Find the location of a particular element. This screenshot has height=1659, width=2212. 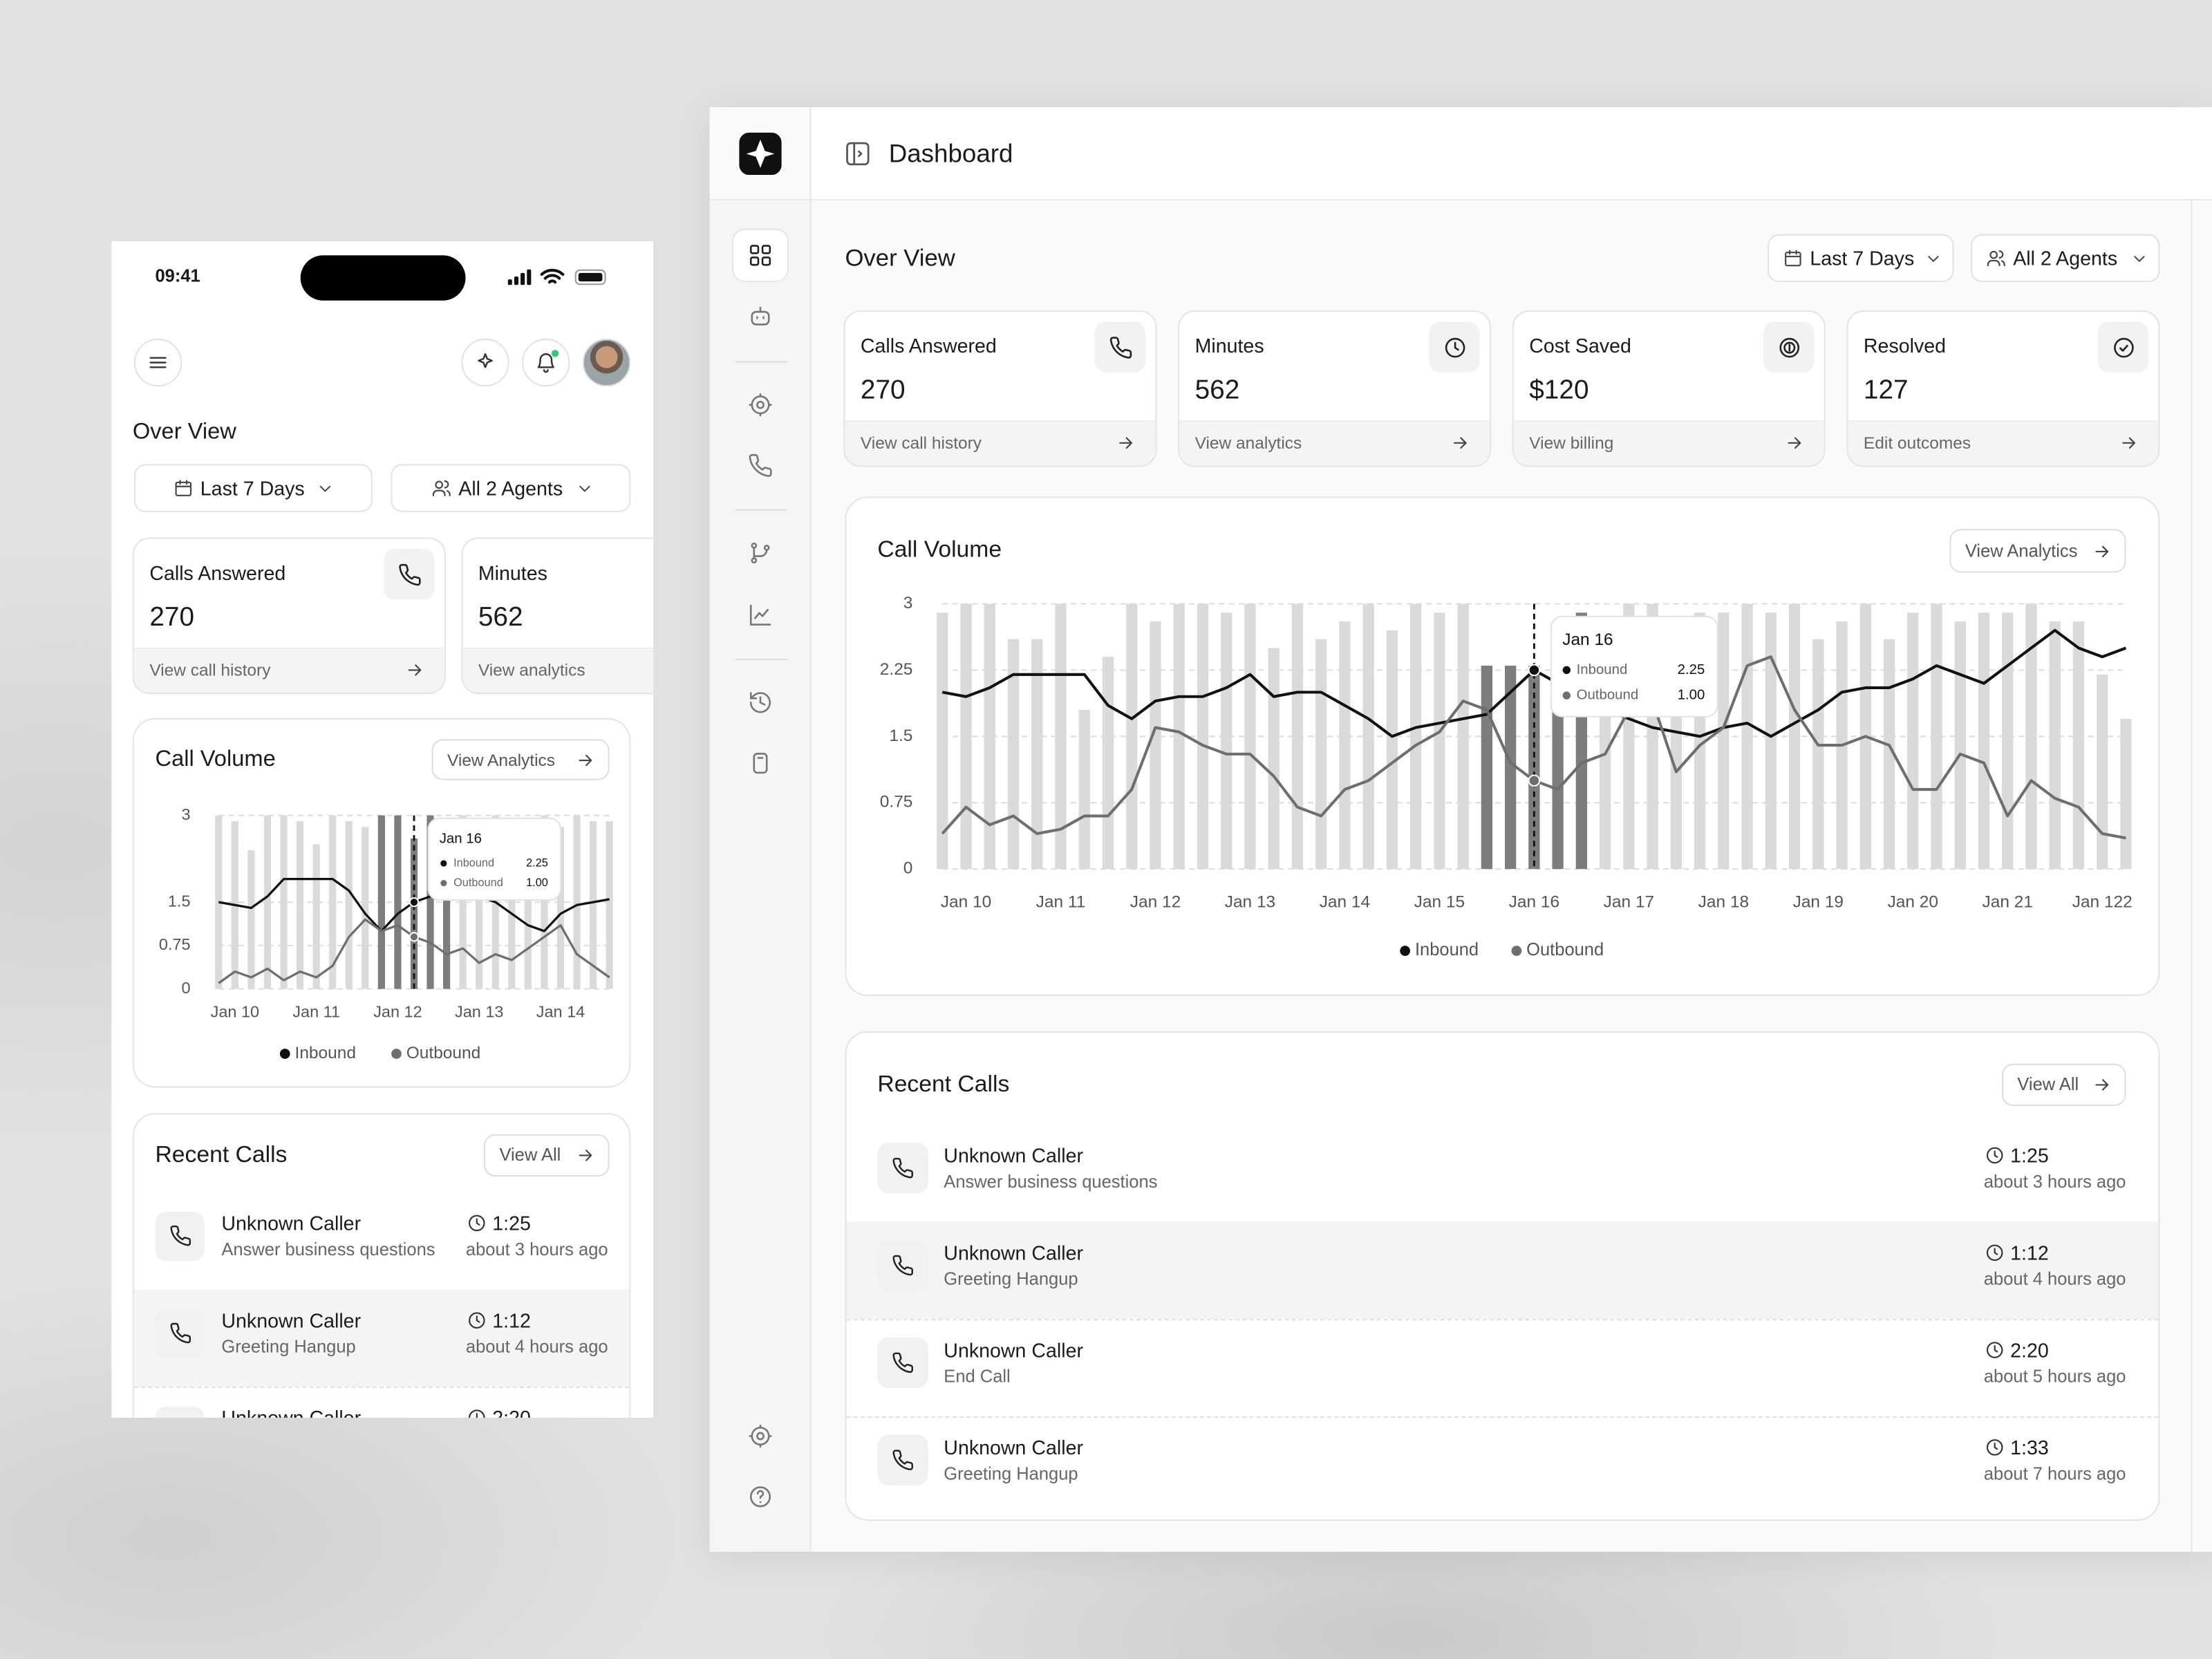

filter-icon-part is located at coordinates (1996, 258).